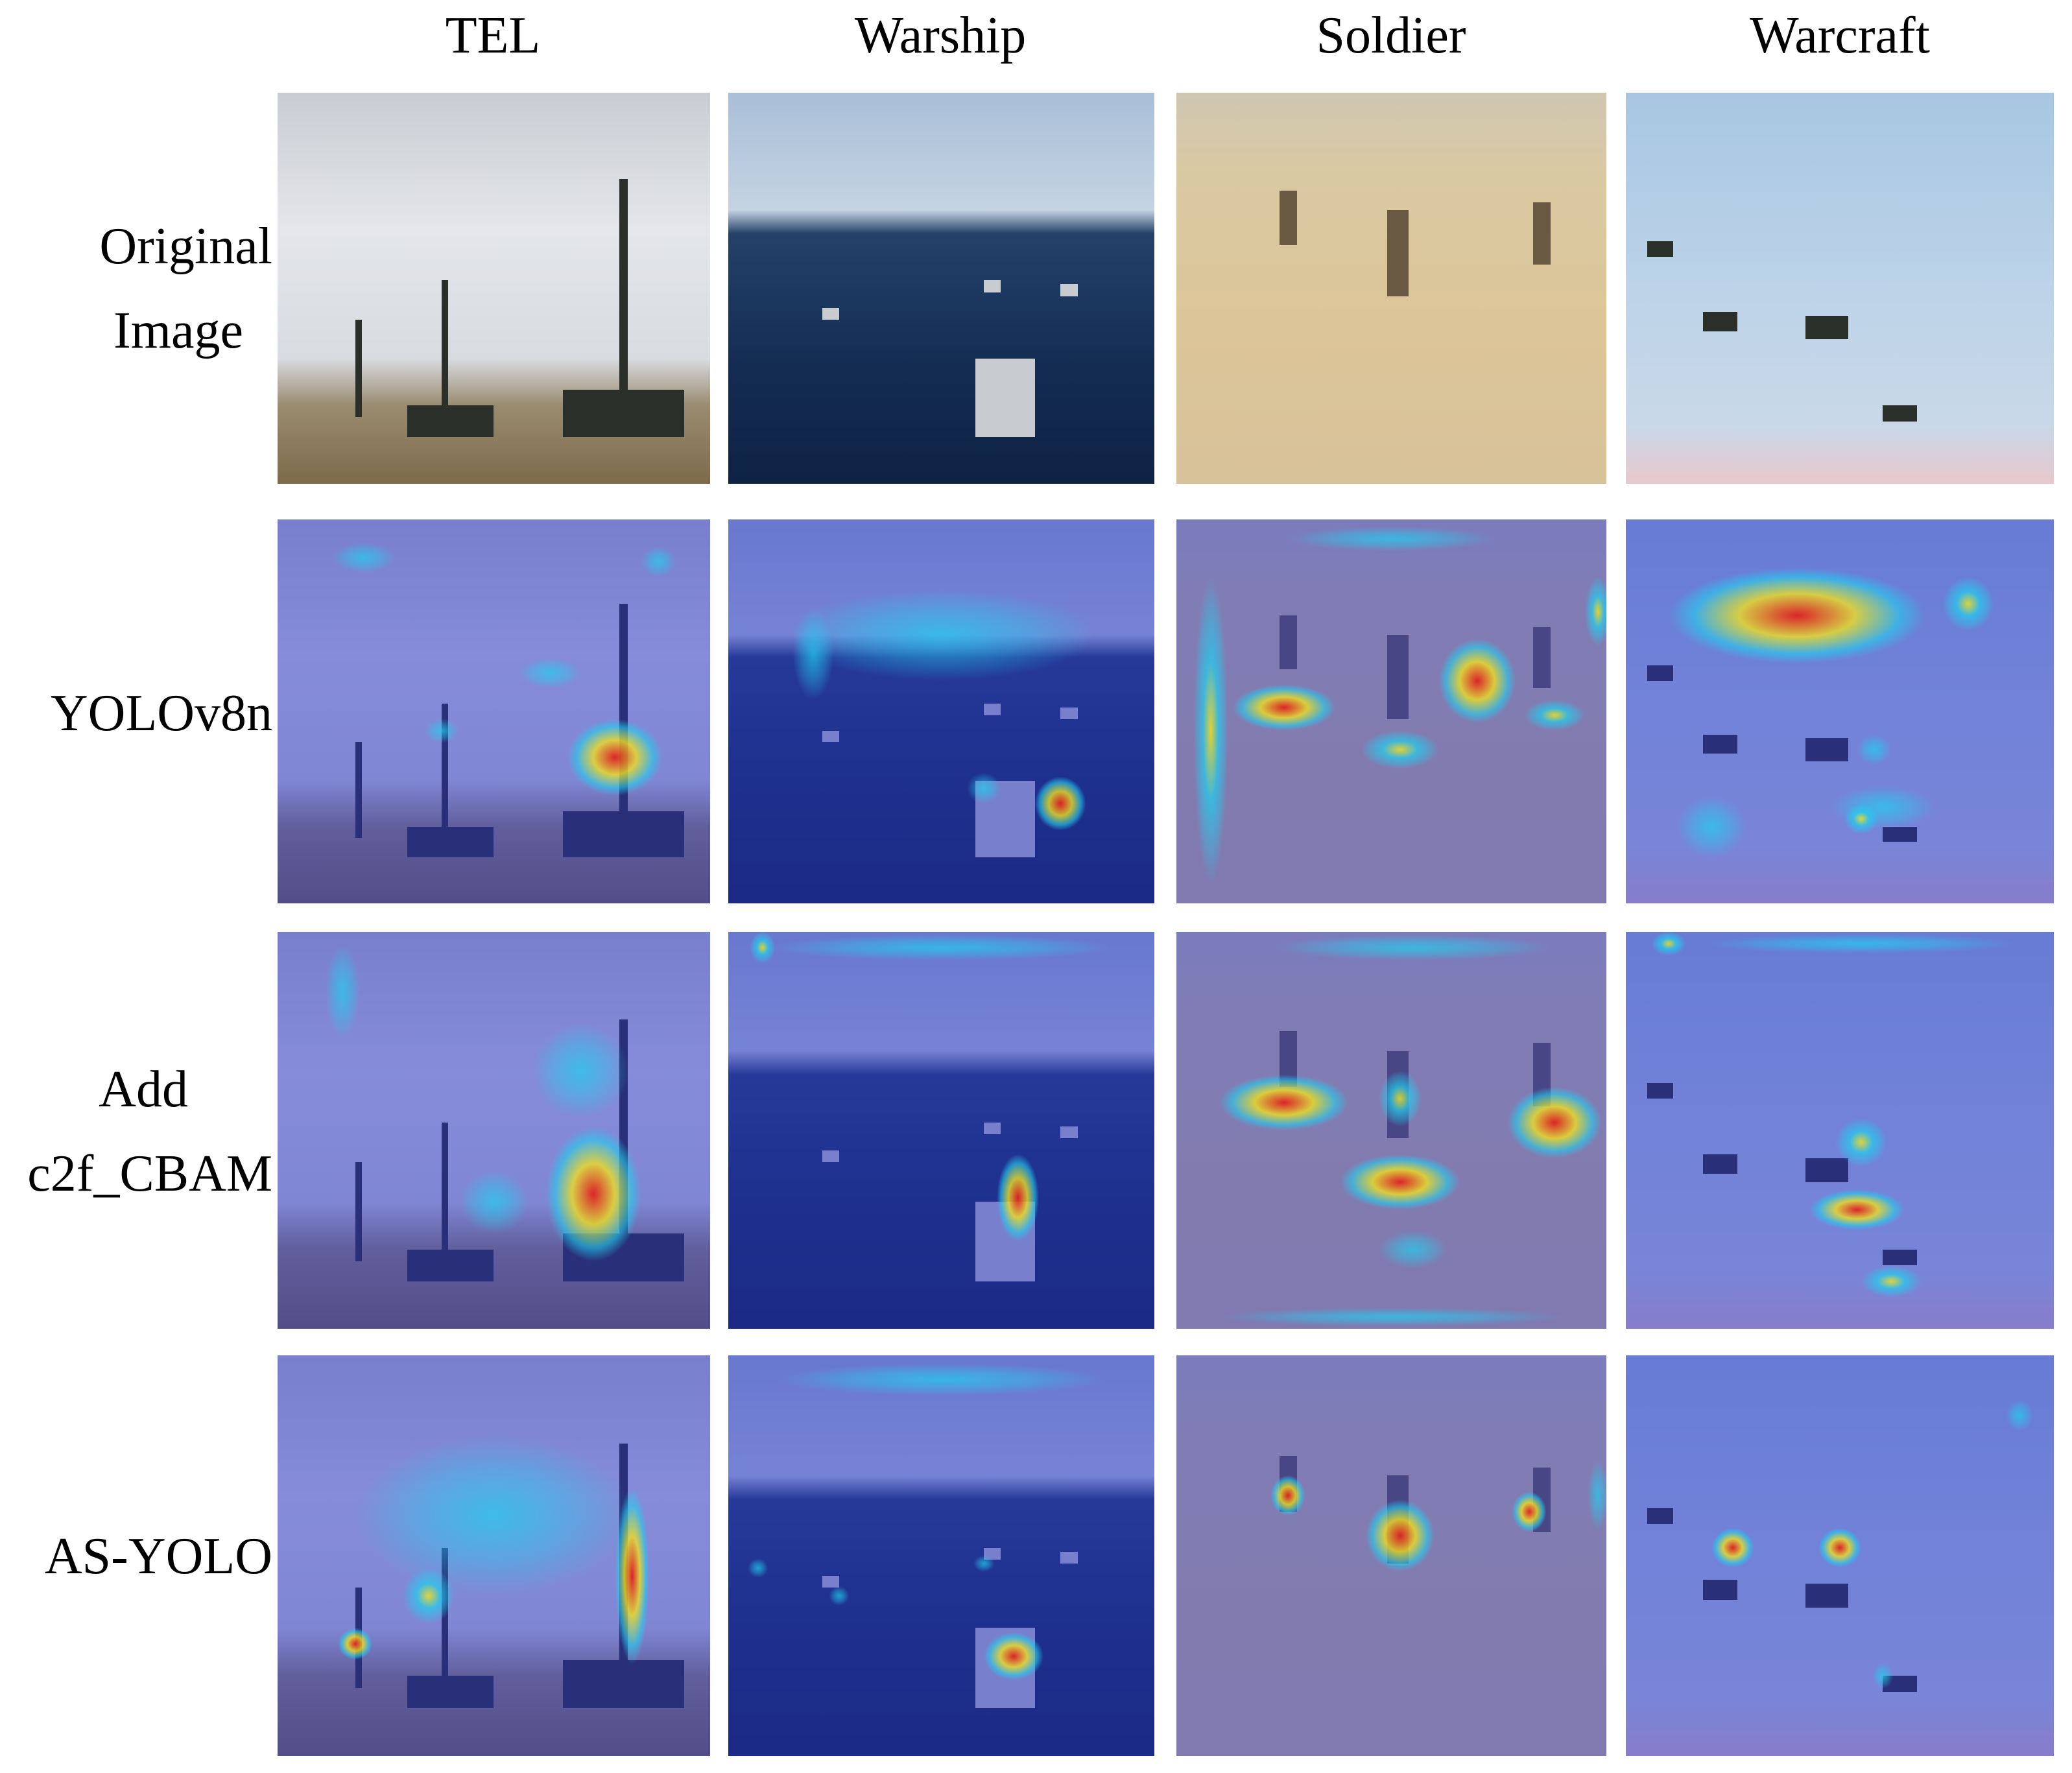 The image size is (2072, 1773). Describe the element at coordinates (941, 35) in the screenshot. I see `column-label-warship: Warship` at that location.